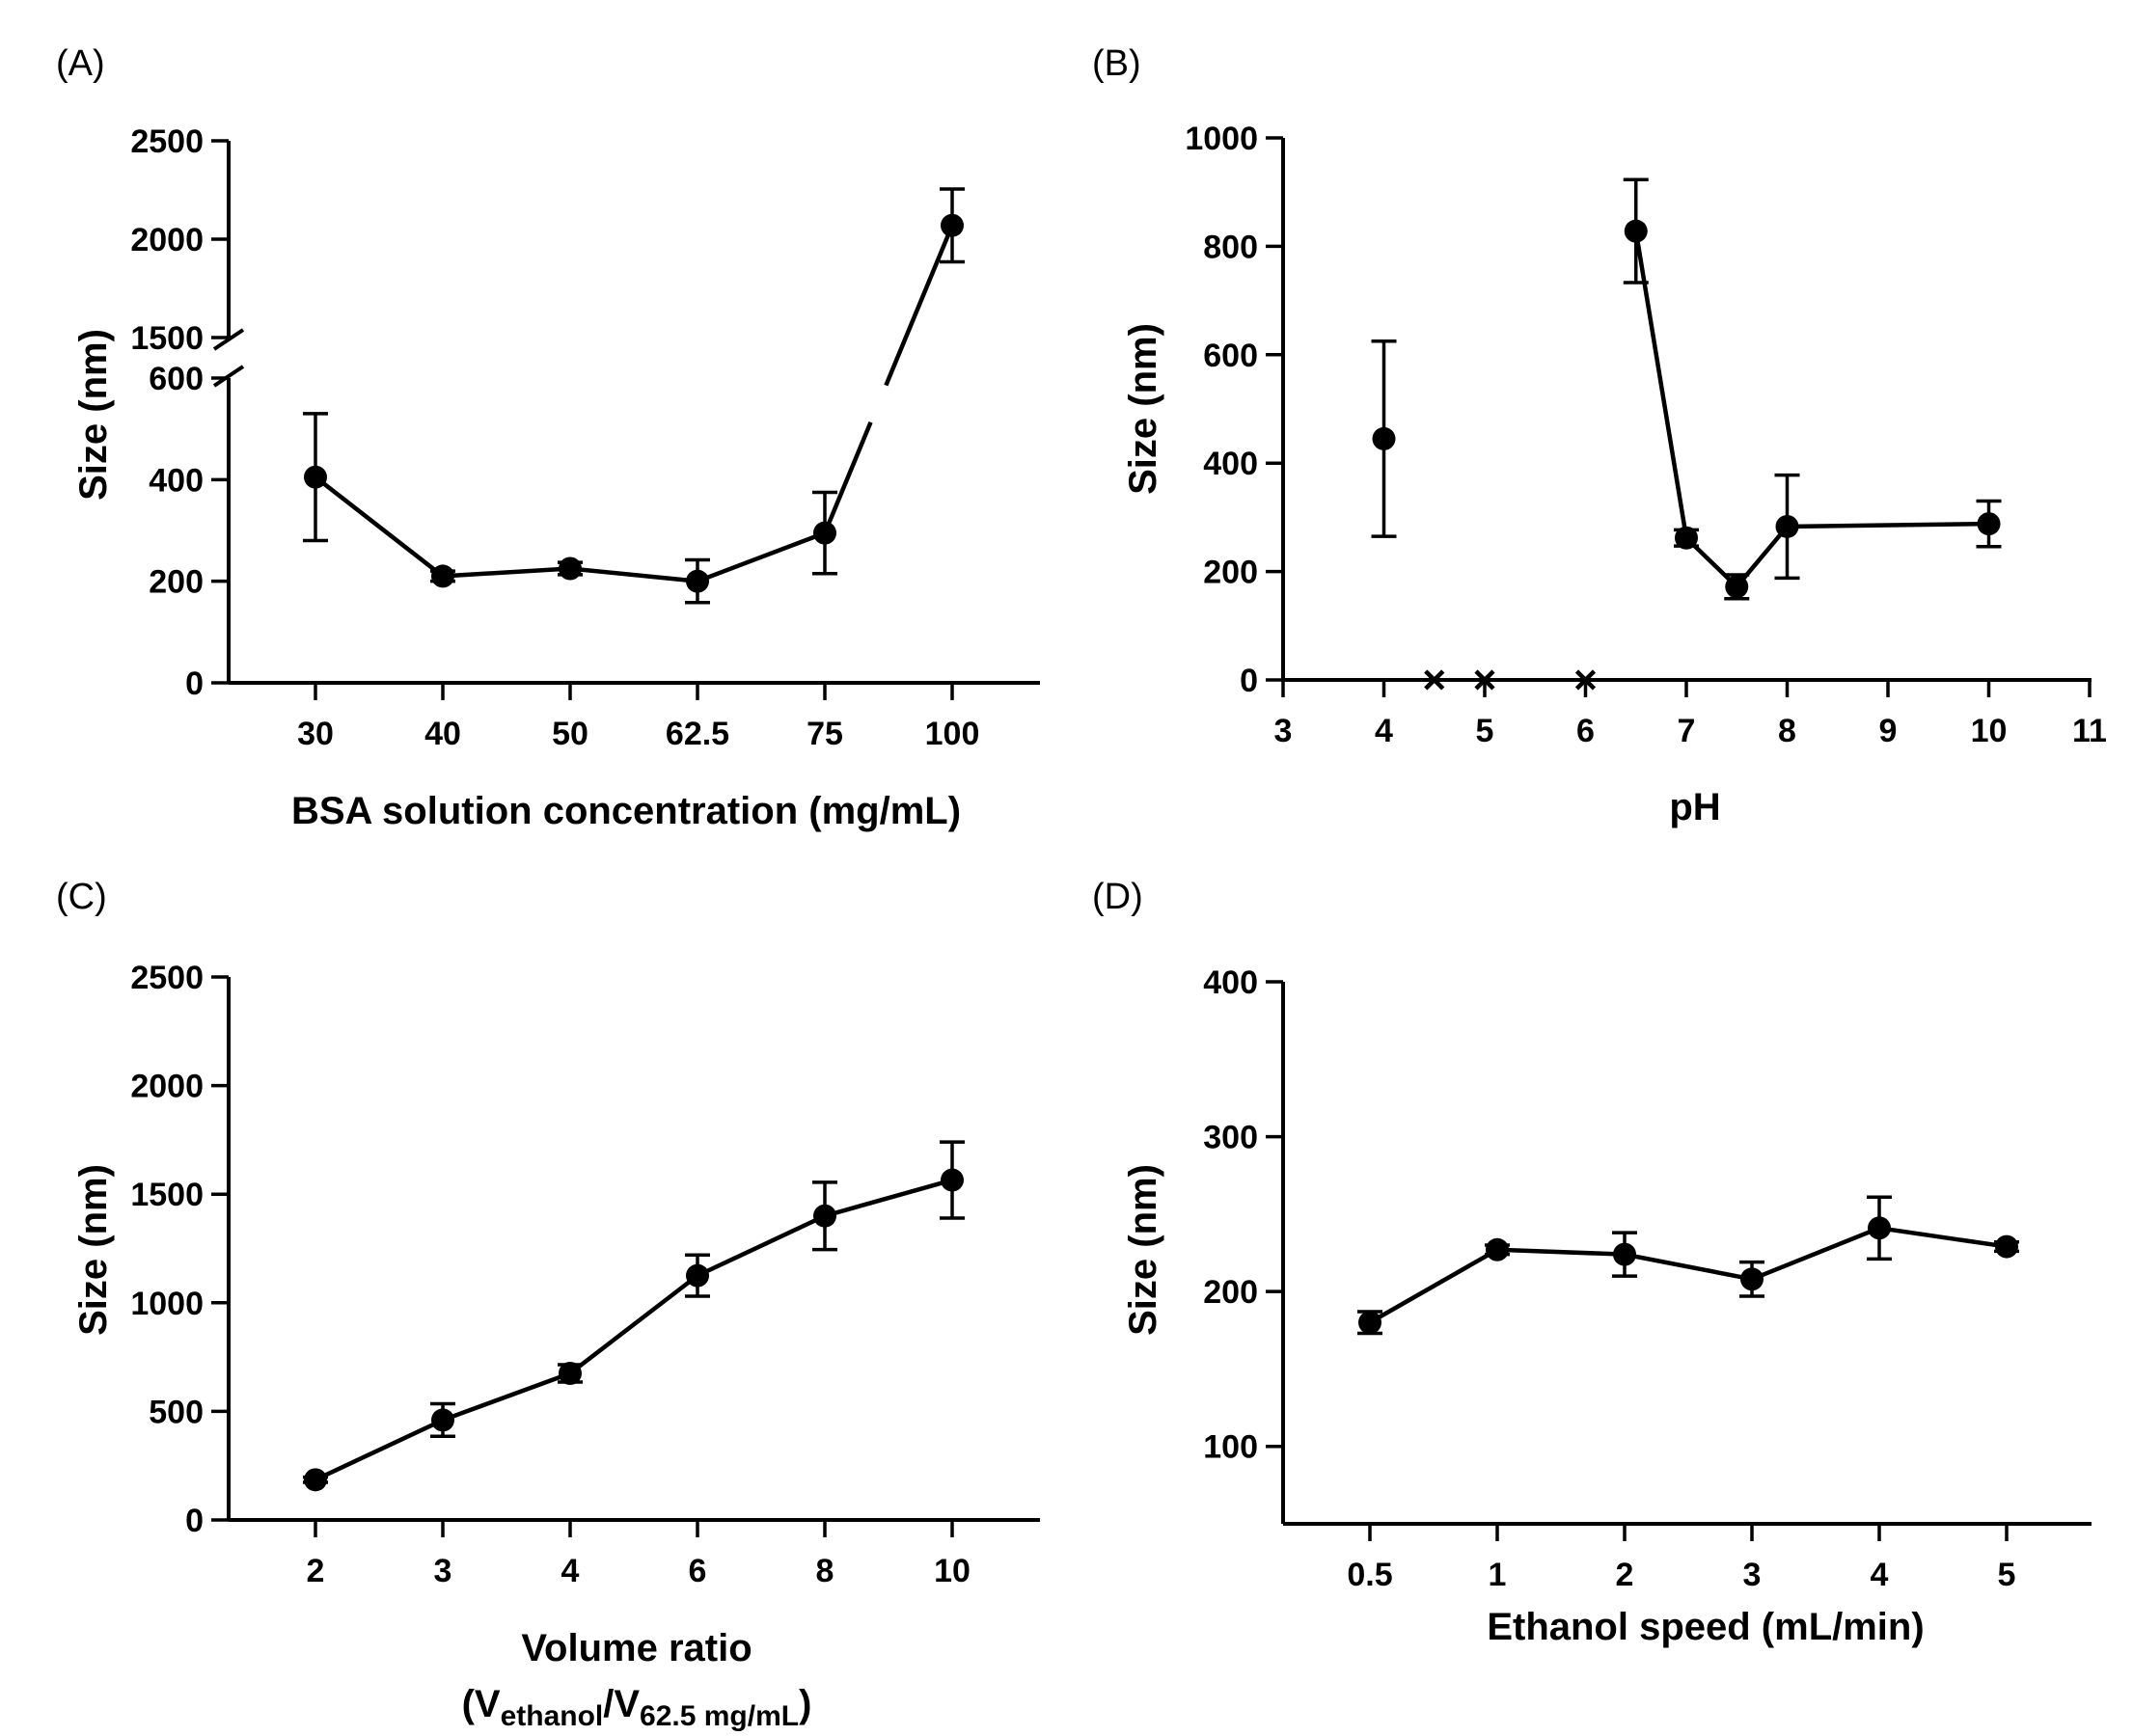 The image size is (2133, 1736). I want to click on panel-b-y-tick-label: 0, so click(1249, 681).